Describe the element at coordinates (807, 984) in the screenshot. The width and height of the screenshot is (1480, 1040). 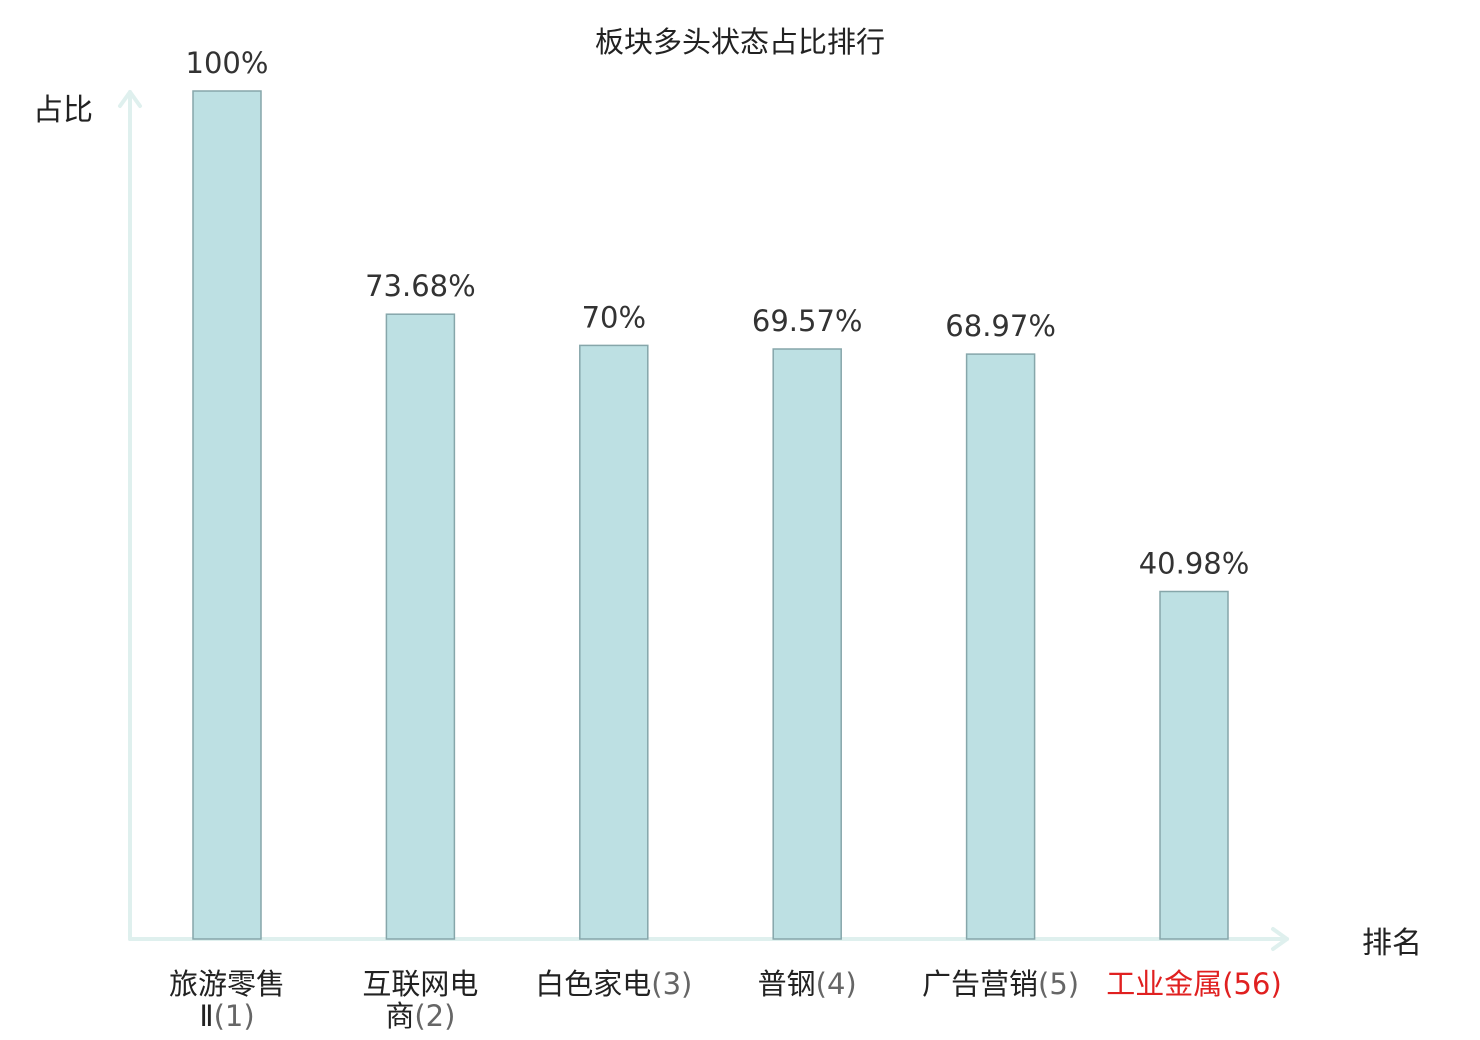
I see `category-label: 普钢(4)` at that location.